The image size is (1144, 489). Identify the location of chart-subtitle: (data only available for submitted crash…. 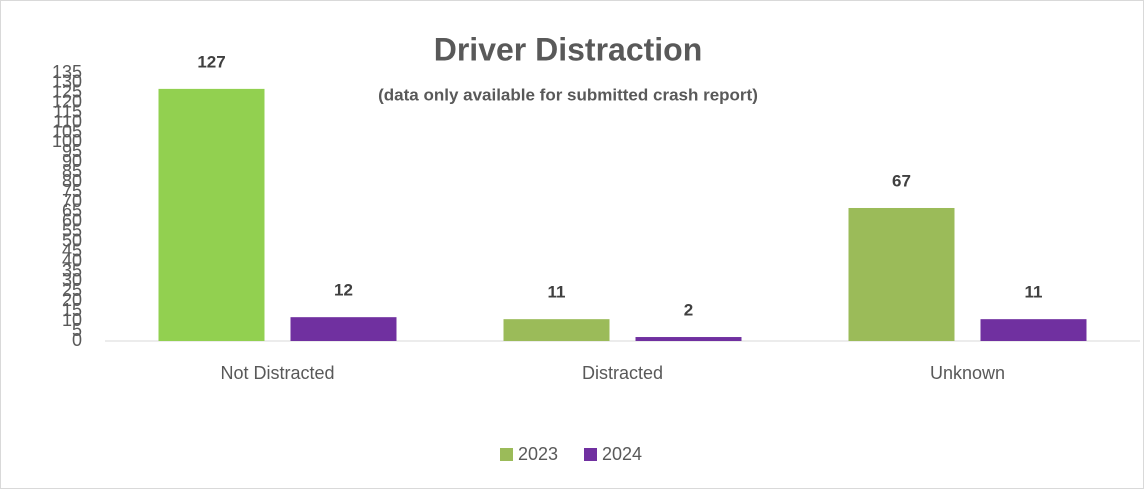
(568, 94).